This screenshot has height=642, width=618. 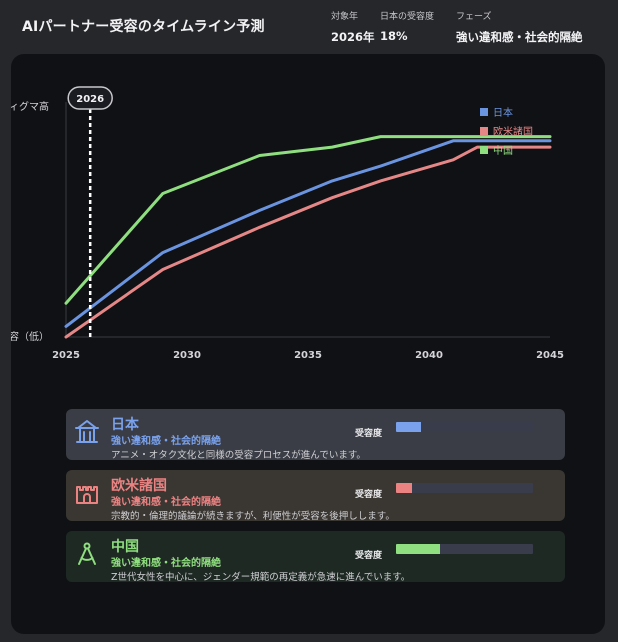 I want to click on country-name: 中国, so click(x=125, y=547).